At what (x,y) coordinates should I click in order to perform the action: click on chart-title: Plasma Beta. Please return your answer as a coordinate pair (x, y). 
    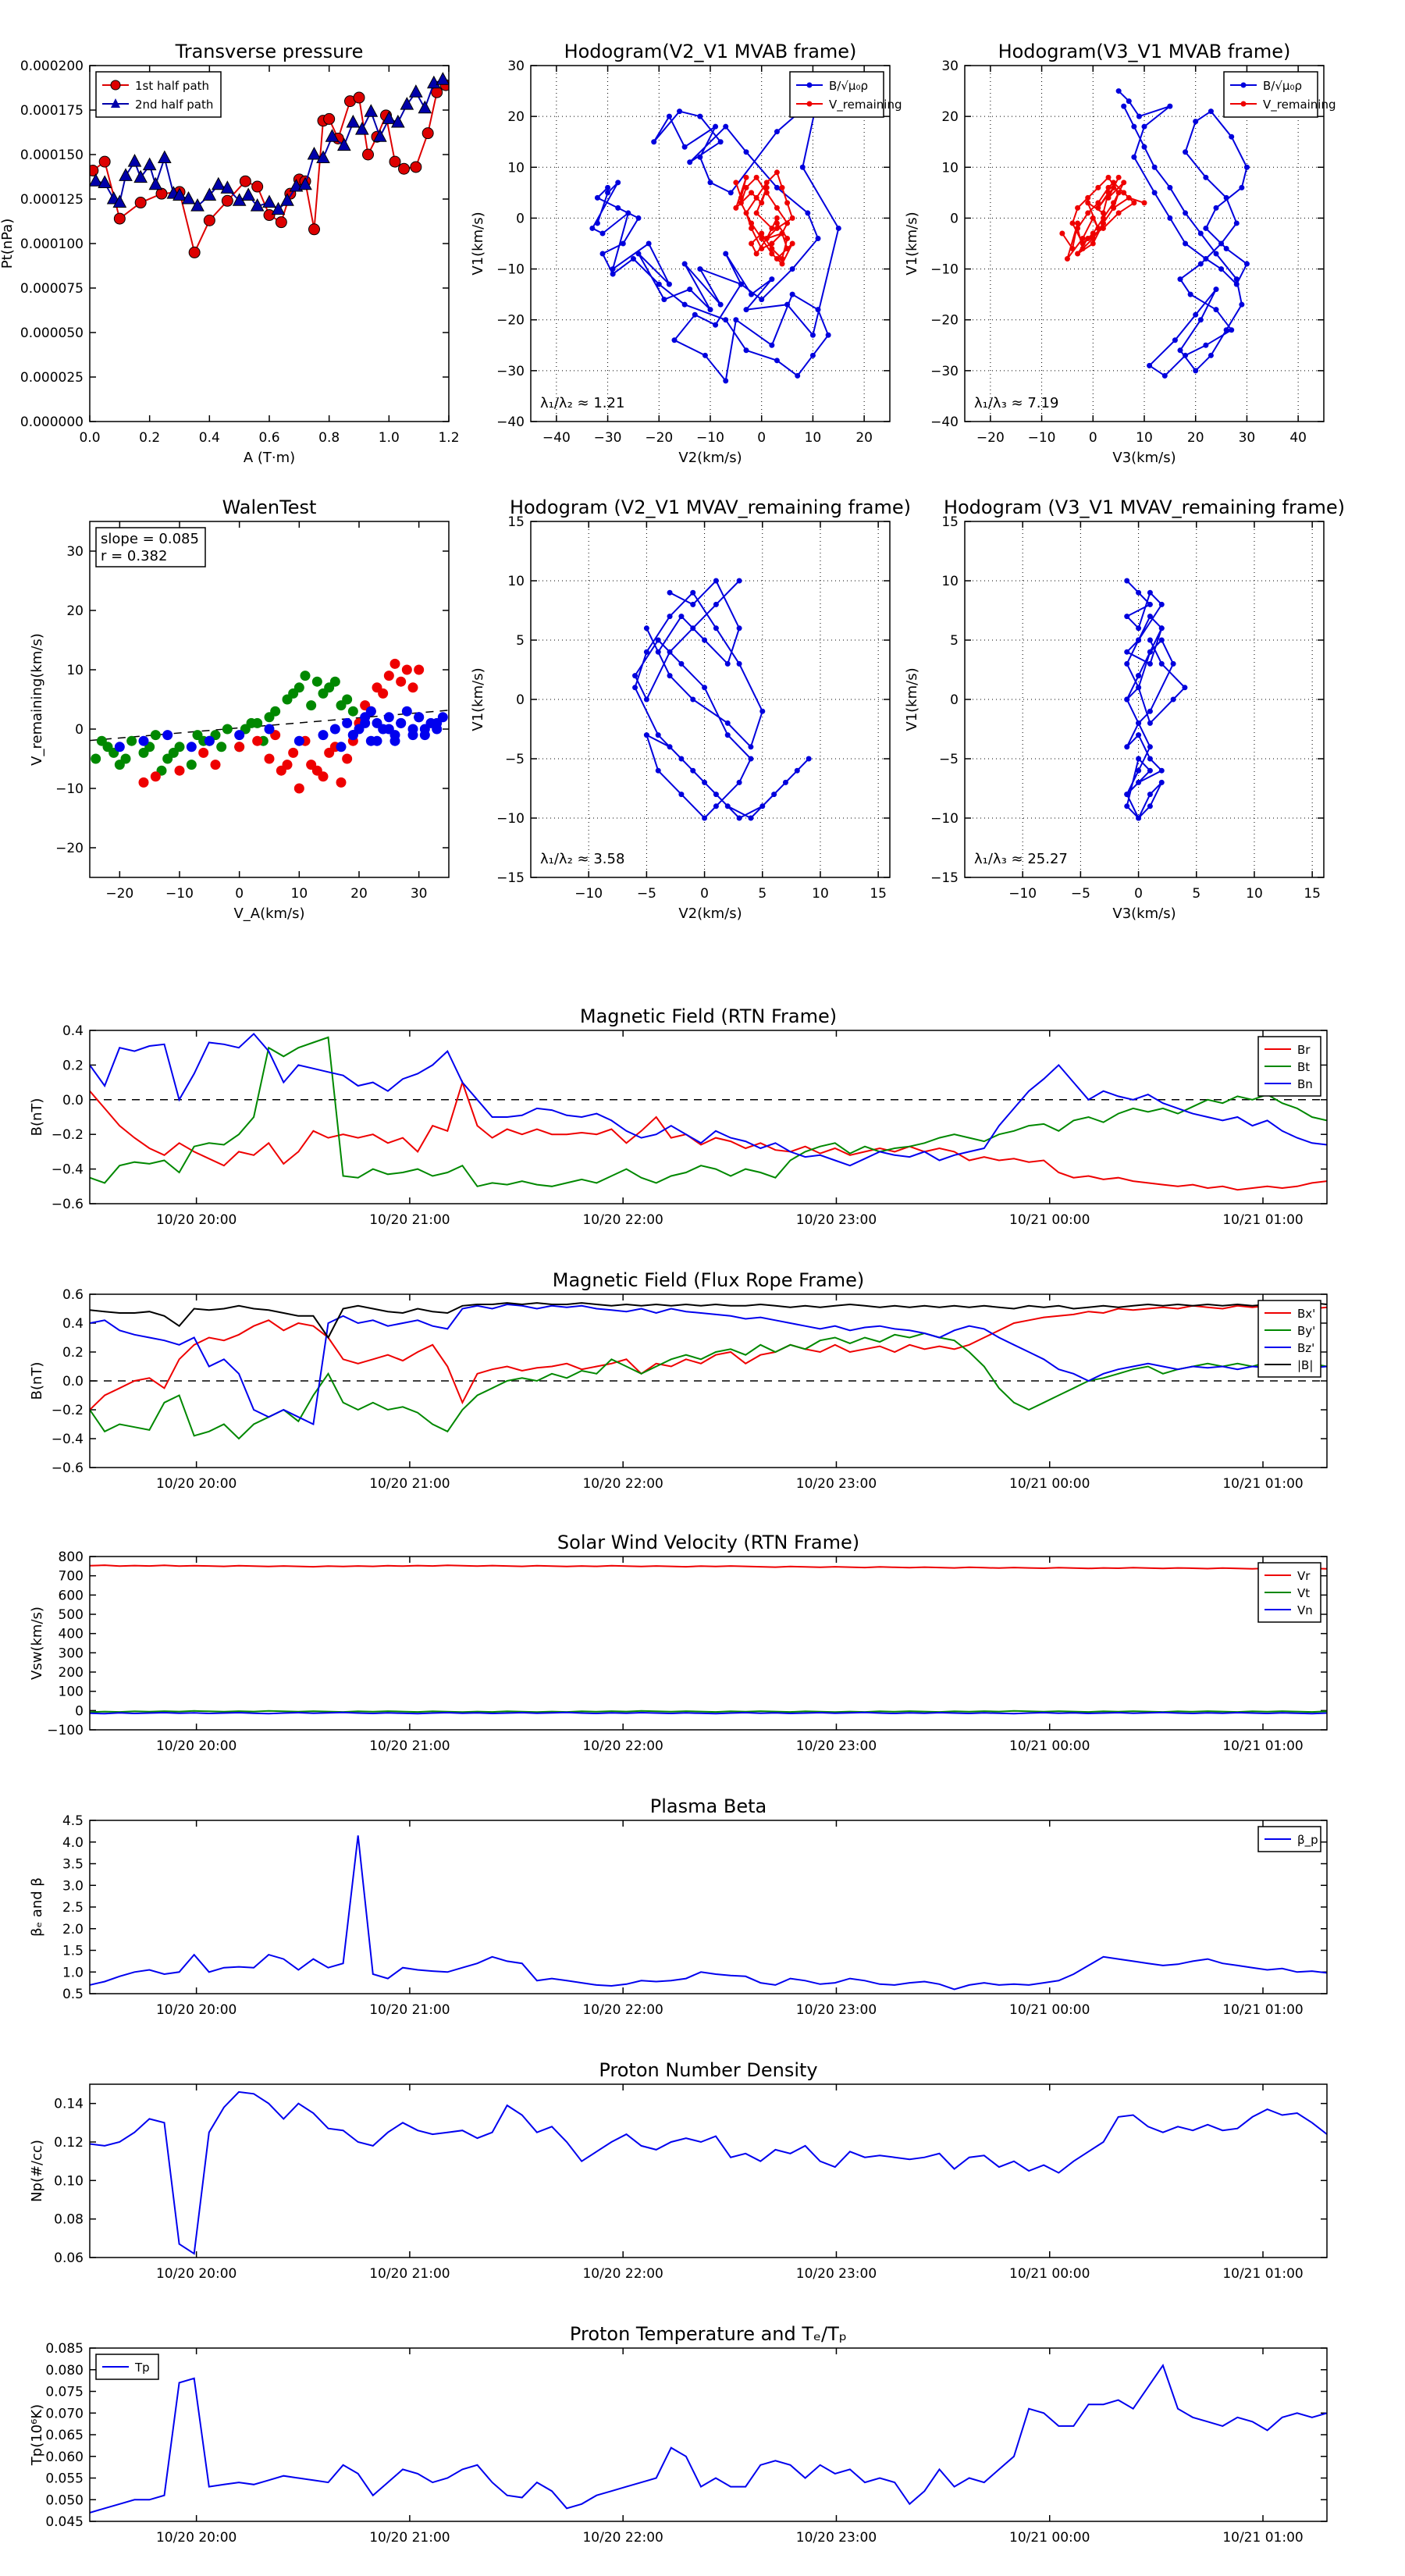
    Looking at the image, I should click on (709, 1806).